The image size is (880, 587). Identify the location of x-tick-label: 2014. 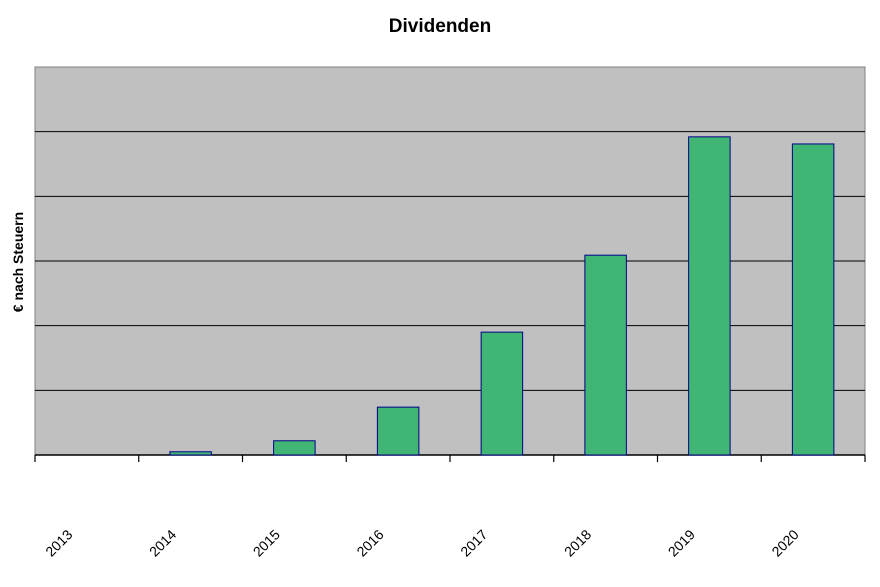
(162, 542).